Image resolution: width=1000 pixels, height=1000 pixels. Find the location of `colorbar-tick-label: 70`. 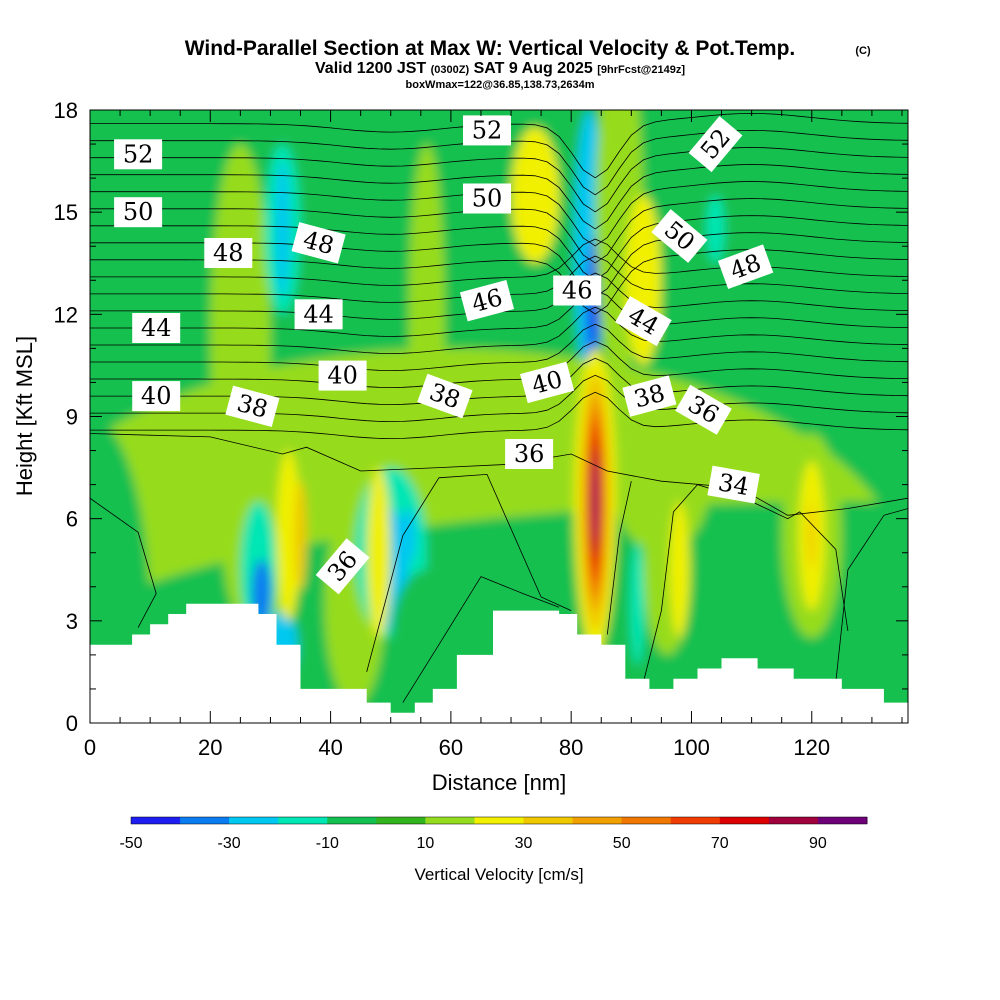

colorbar-tick-label: 70 is located at coordinates (720, 843).